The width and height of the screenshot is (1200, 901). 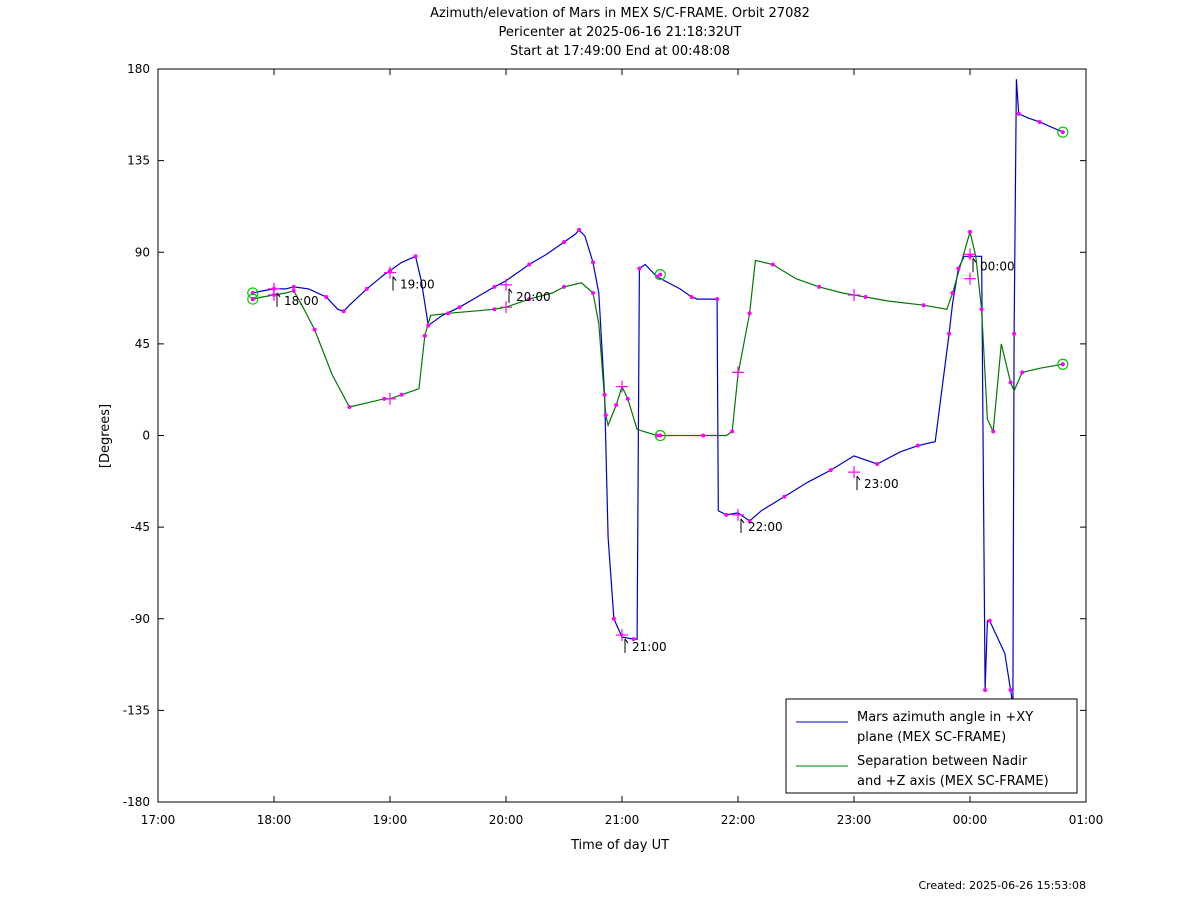 What do you see at coordinates (105, 436) in the screenshot?
I see `y-axis-label: [Degrees]` at bounding box center [105, 436].